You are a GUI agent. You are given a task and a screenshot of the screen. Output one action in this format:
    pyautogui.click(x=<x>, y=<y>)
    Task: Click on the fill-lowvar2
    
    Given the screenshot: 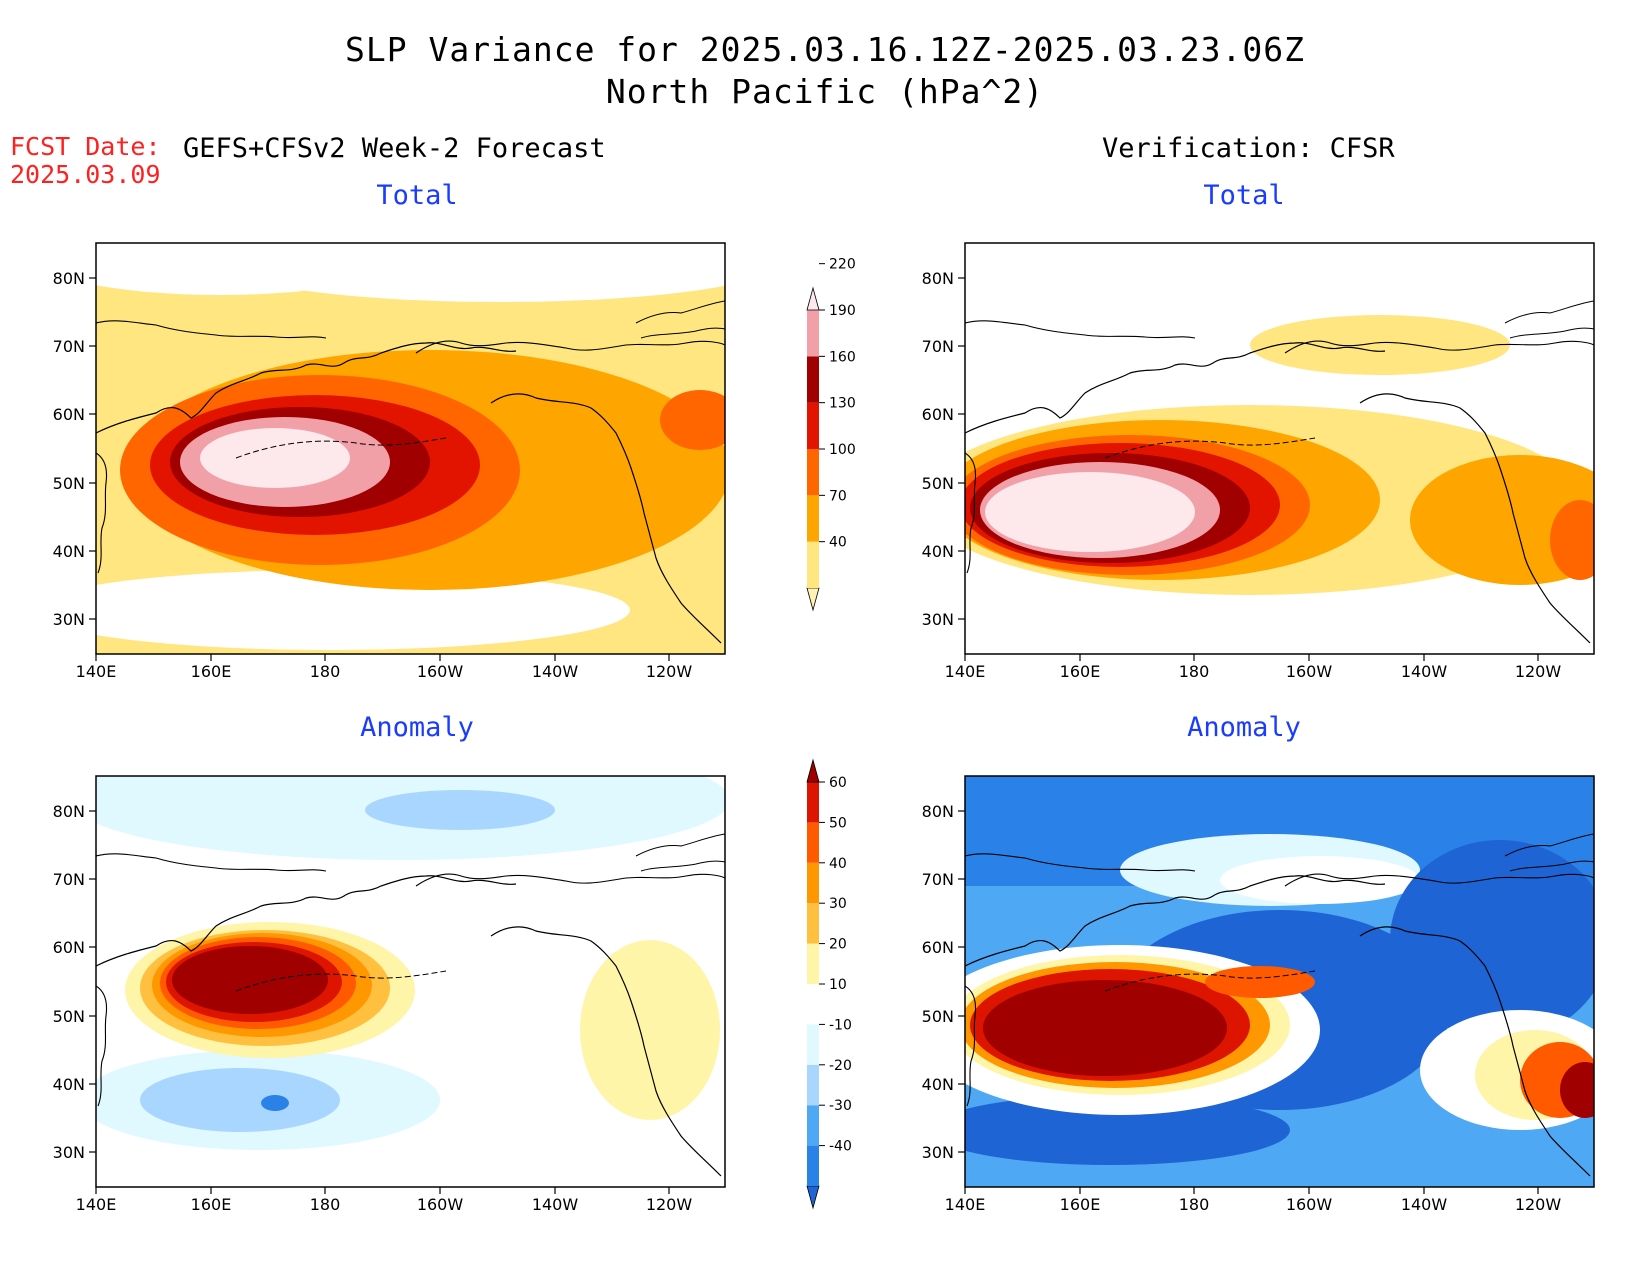 What is the action you would take?
    pyautogui.click(x=472, y=272)
    